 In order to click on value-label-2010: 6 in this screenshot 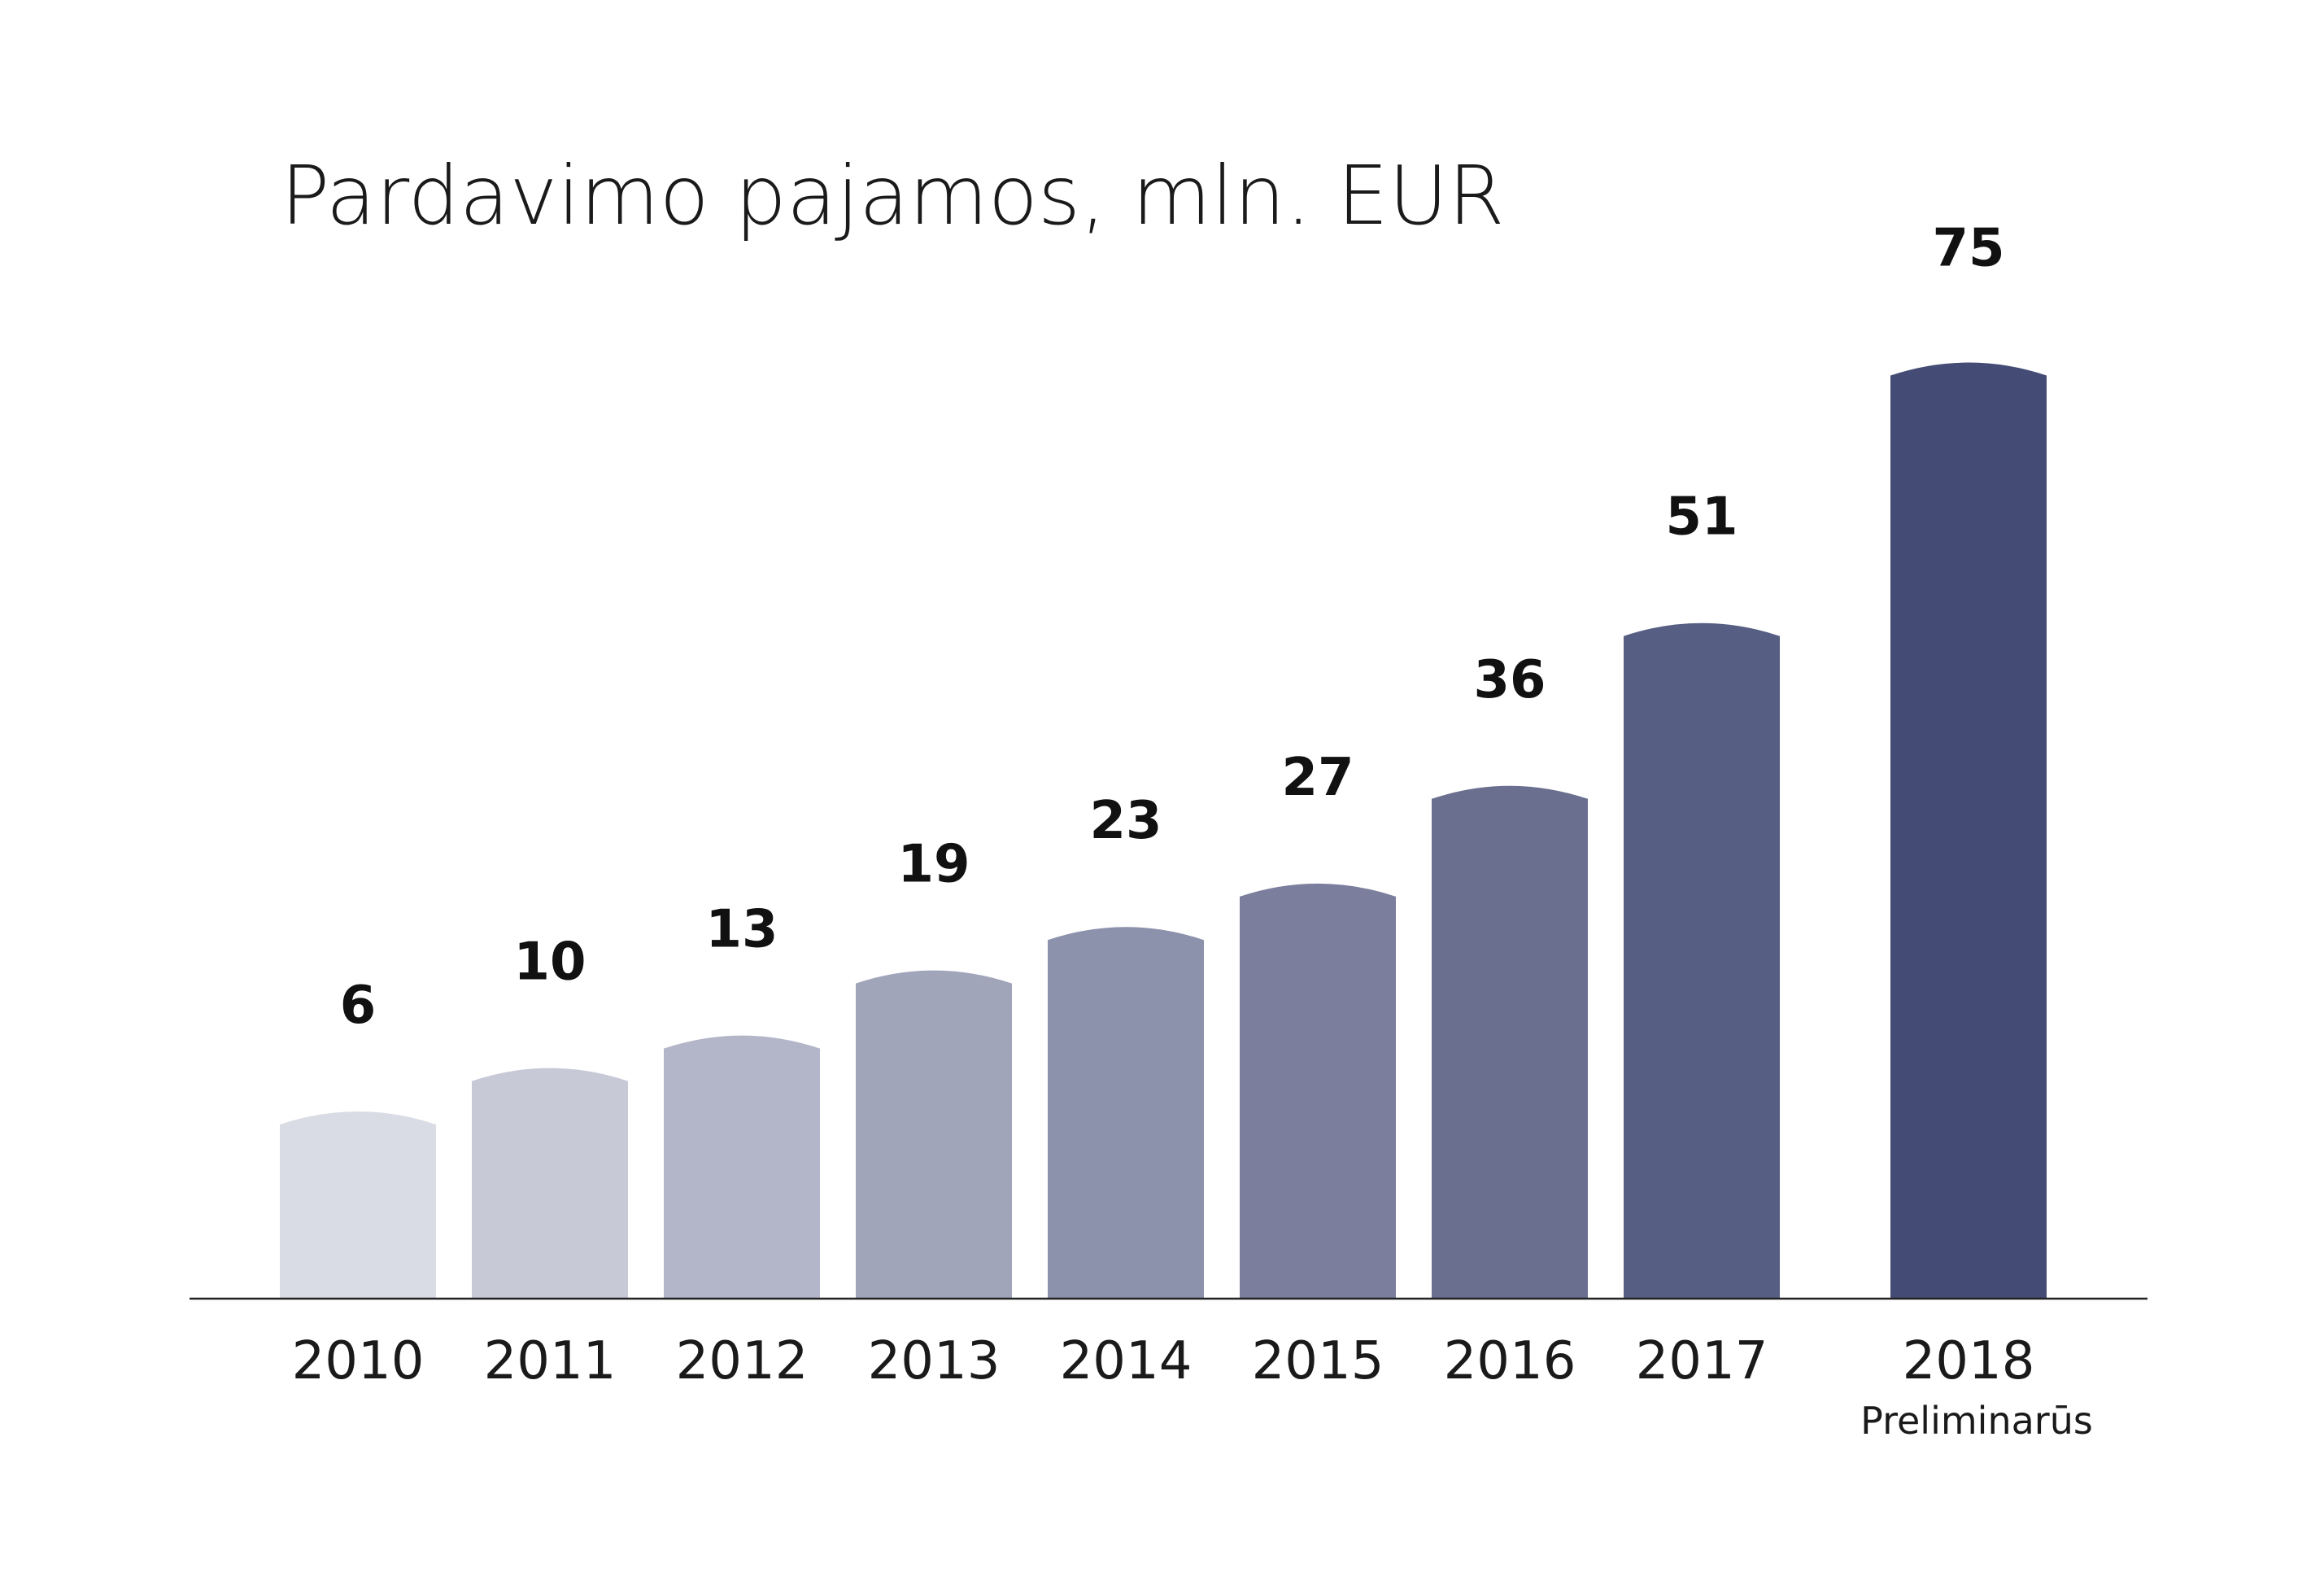, I will do `click(359, 1006)`.